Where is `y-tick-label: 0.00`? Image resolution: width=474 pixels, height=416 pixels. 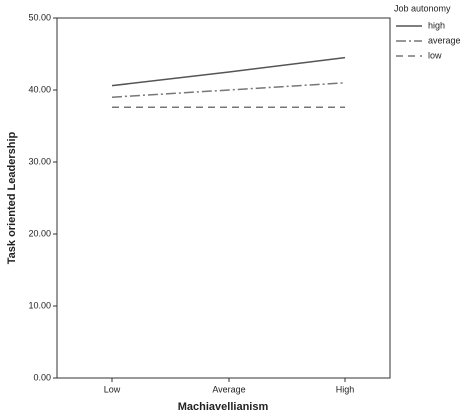
y-tick-label: 0.00 is located at coordinates (42, 377).